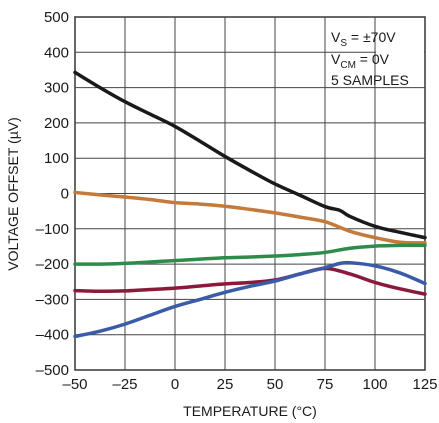 This screenshot has height=423, width=439. Describe the element at coordinates (56, 158) in the screenshot. I see `y-tick-label: 100` at that location.